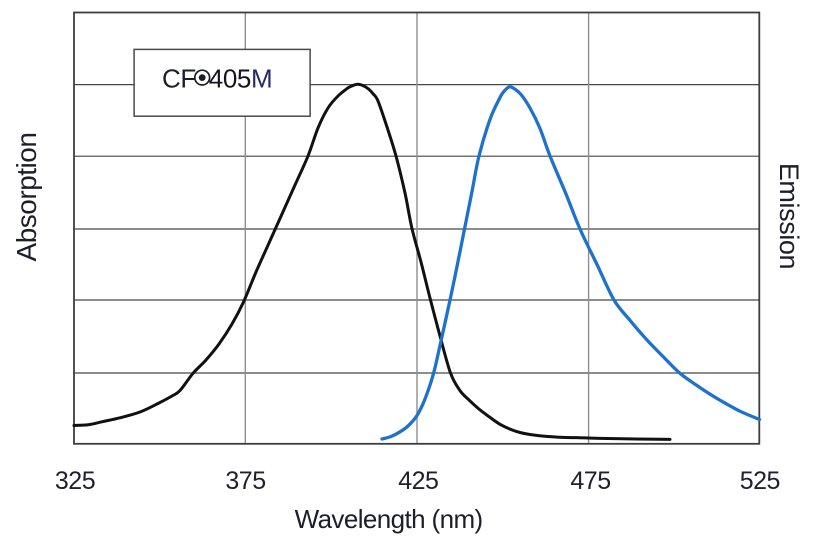  I want to click on svg-text: 405M, so click(240, 79).